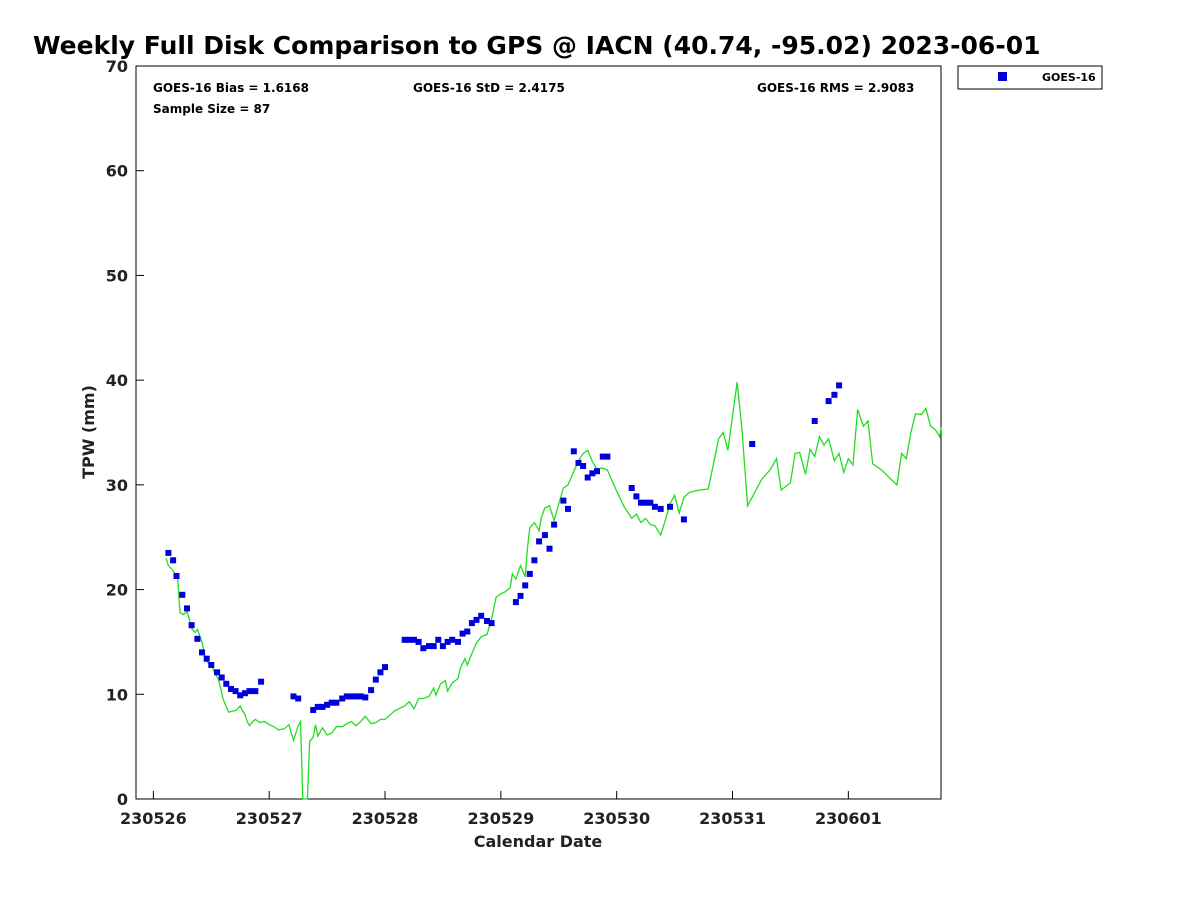 This screenshot has width=1200, height=900. What do you see at coordinates (1069, 77) in the screenshot?
I see `legend-label: GOES-16` at bounding box center [1069, 77].